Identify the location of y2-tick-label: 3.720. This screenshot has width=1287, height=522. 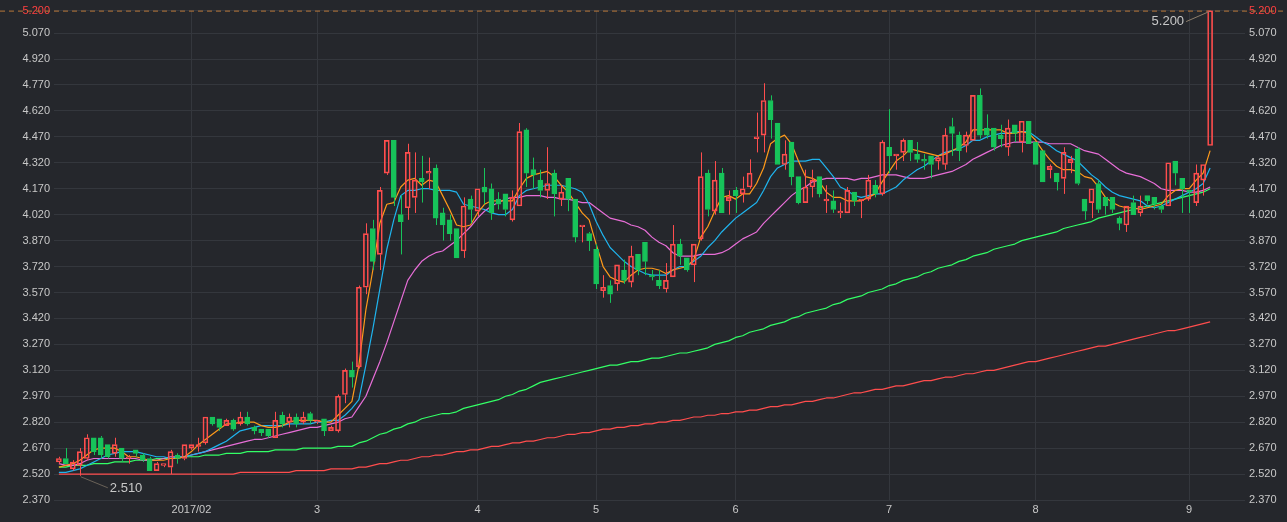
(1263, 265).